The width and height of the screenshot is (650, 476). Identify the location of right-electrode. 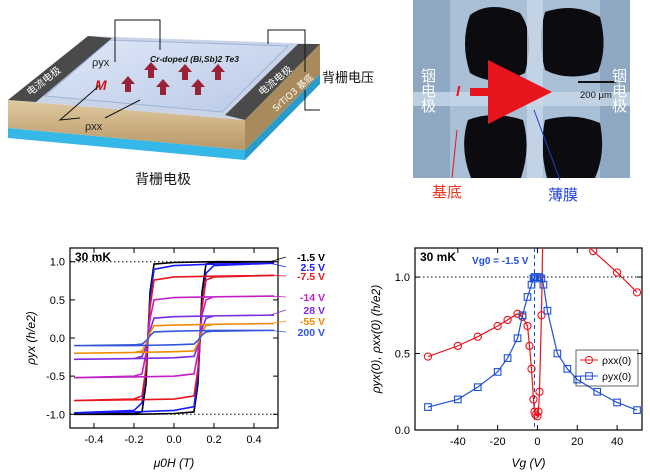
(272, 82).